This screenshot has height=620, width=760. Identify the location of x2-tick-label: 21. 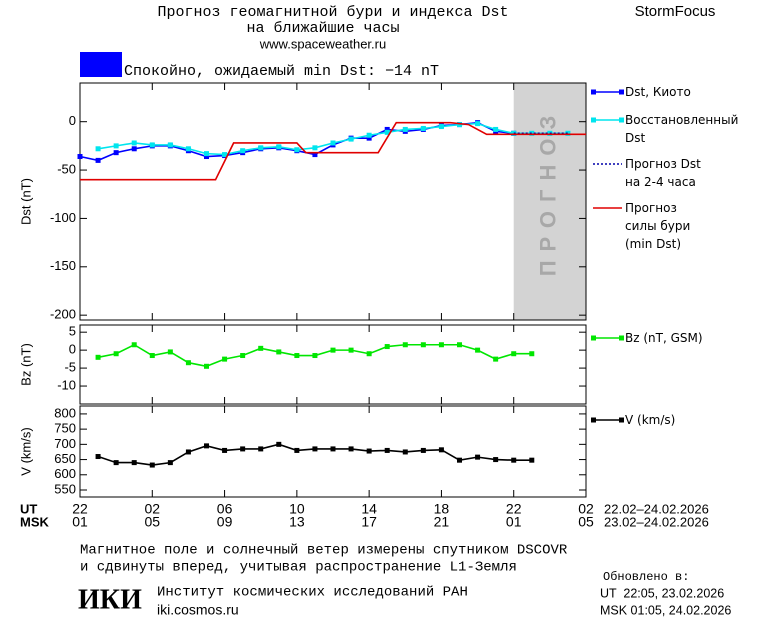
(442, 522).